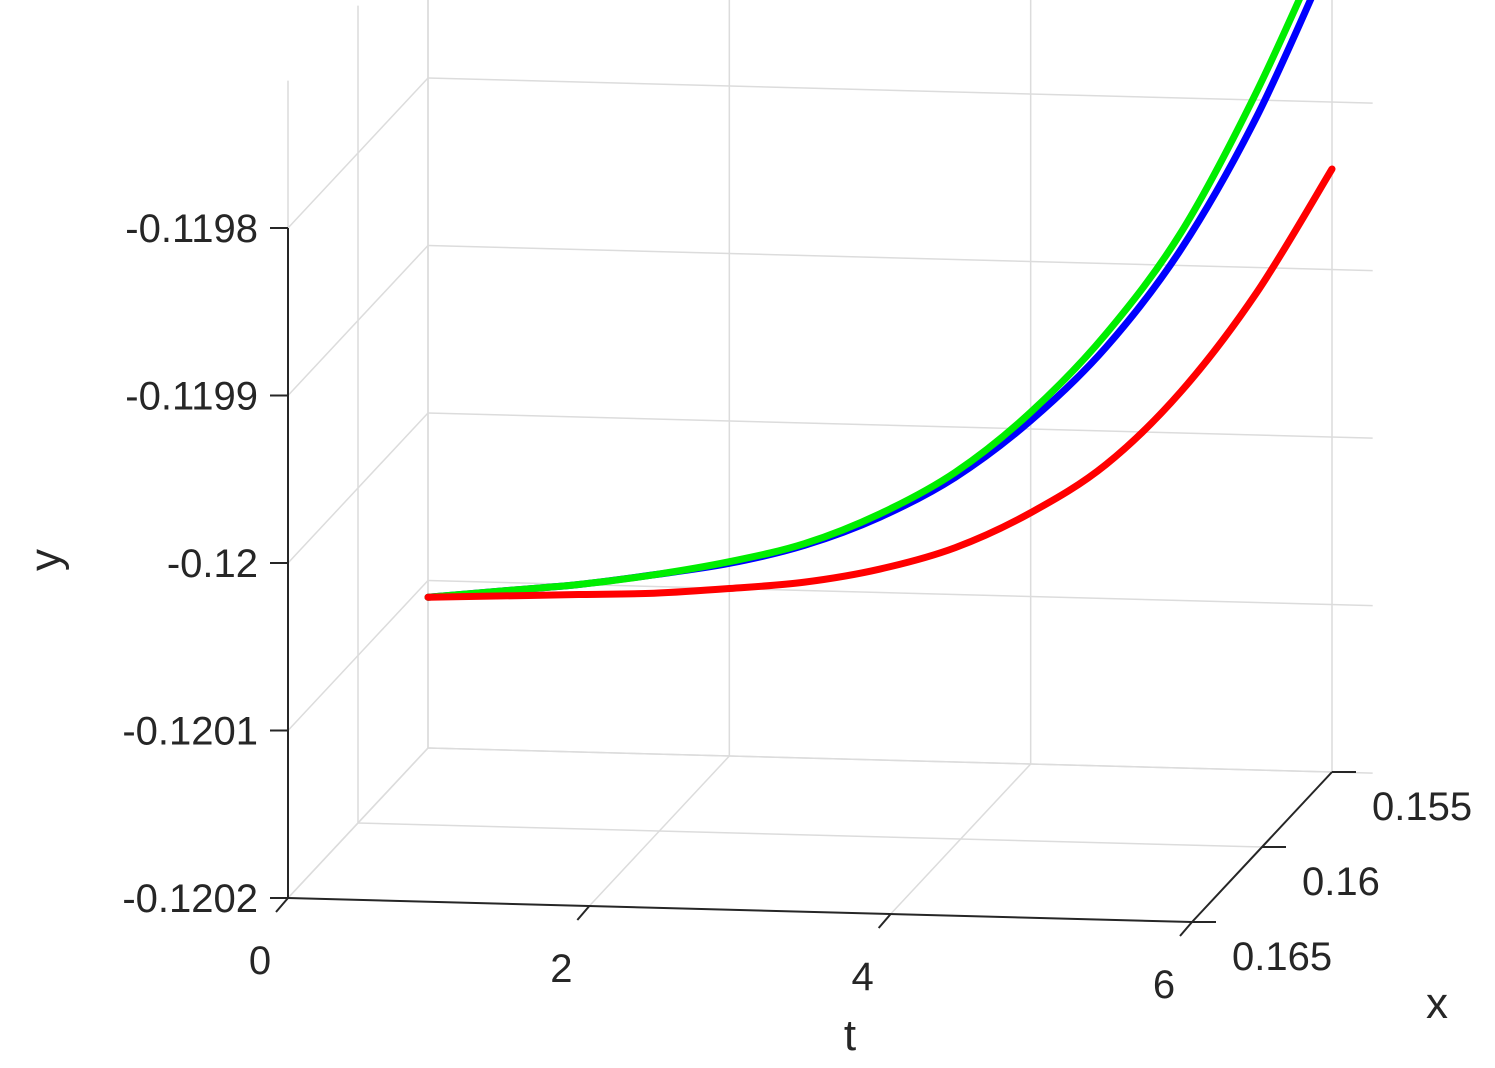 This screenshot has height=1068, width=1495. What do you see at coordinates (260, 961) in the screenshot?
I see `t-tick-label: 0` at bounding box center [260, 961].